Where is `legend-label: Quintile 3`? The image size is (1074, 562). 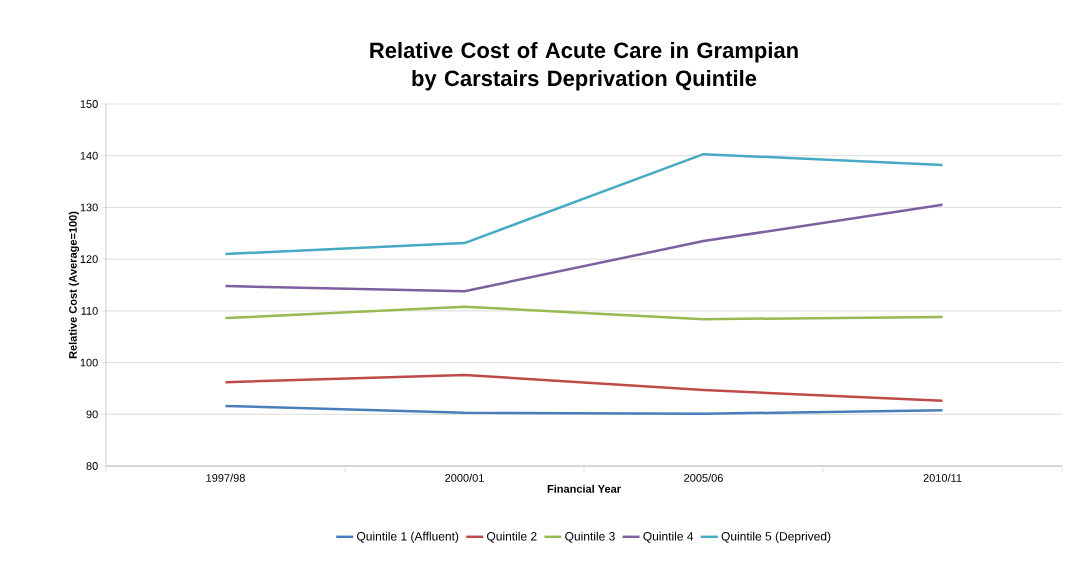
legend-label: Quintile 3 is located at coordinates (590, 537).